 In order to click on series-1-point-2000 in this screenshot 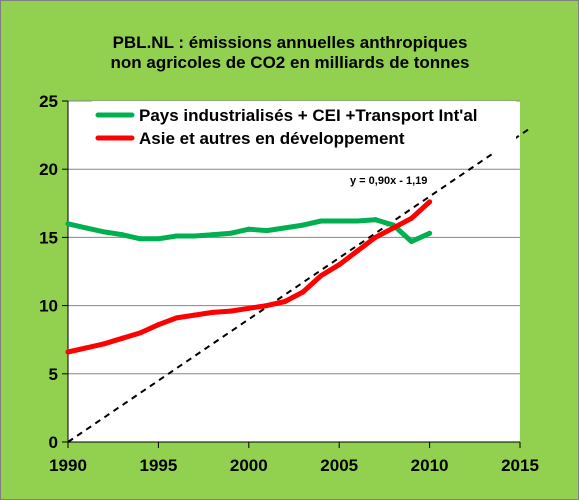, I will do `click(249, 229)`.